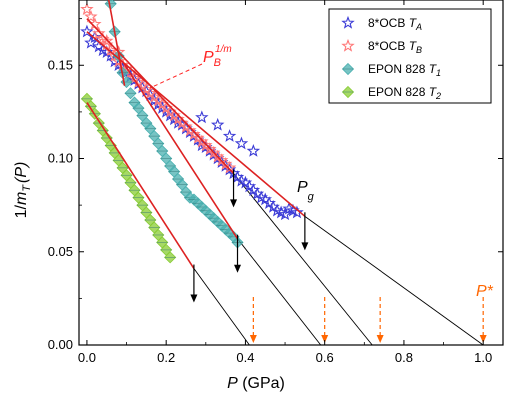  I want to click on y-axis-title: 1/mT(P), so click(23, 190).